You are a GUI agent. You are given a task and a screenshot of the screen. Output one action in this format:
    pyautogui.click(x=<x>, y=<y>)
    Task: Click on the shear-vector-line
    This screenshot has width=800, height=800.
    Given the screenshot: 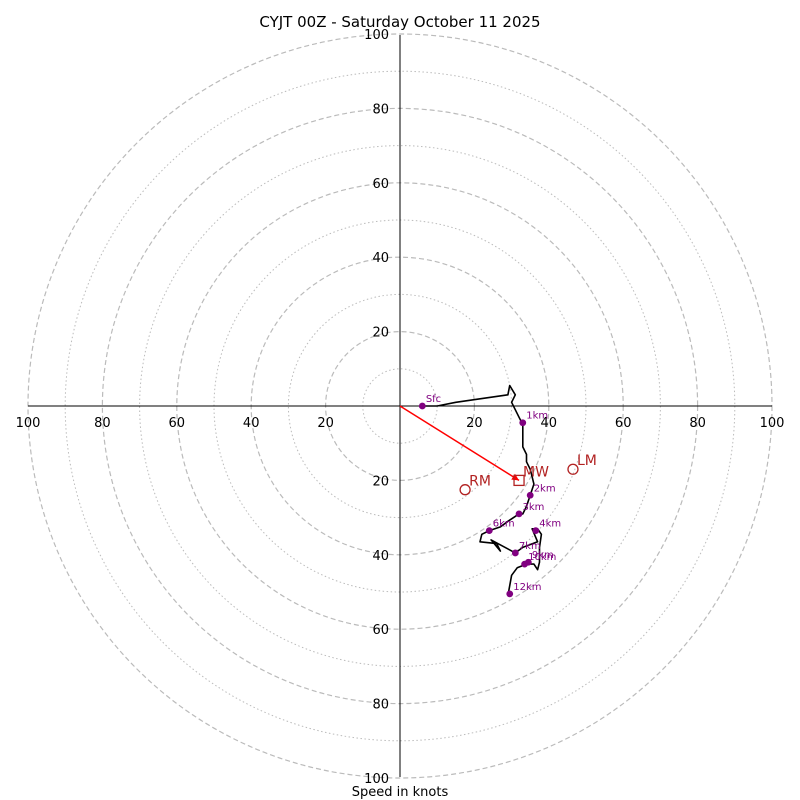 What is the action you would take?
    pyautogui.click(x=459, y=443)
    